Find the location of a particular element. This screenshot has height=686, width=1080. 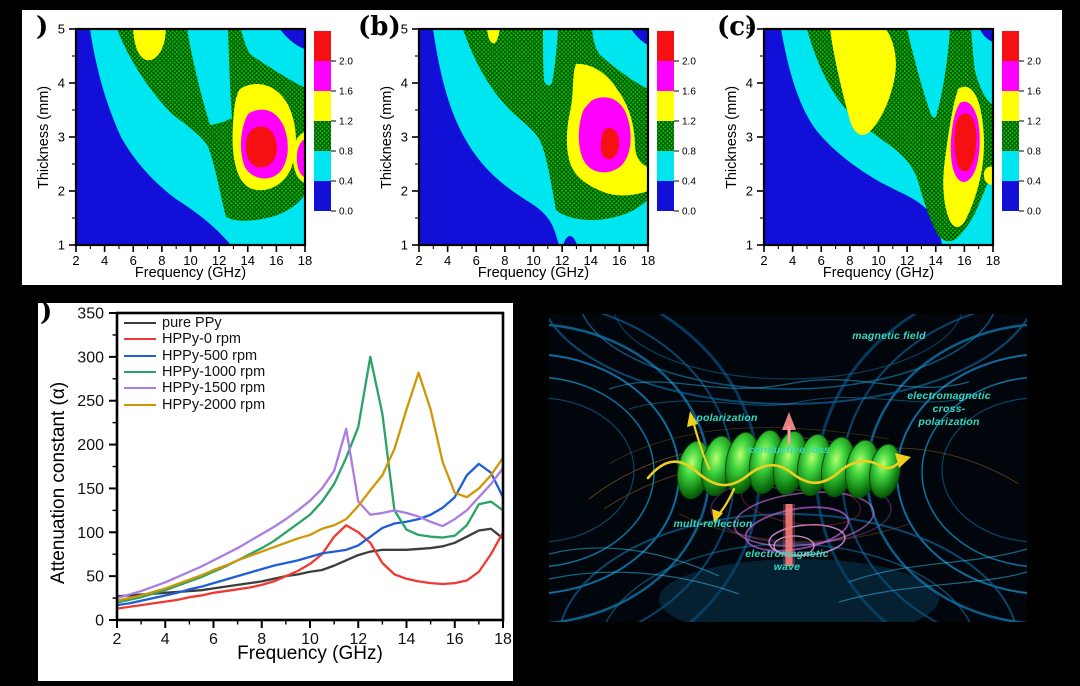

tick-label: 200 is located at coordinates (90, 445).